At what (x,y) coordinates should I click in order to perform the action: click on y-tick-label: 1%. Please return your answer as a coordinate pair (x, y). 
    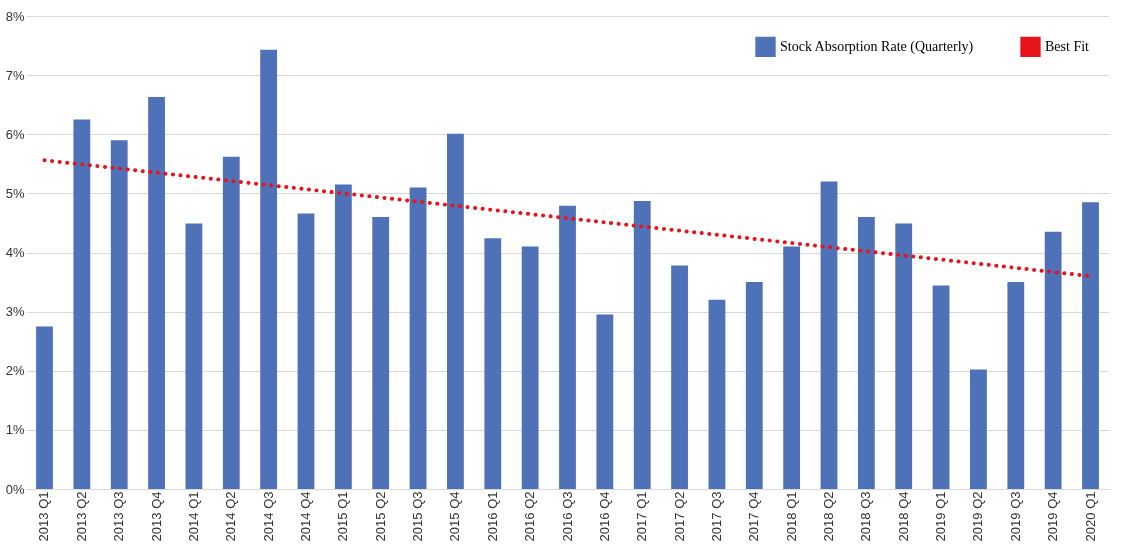
    Looking at the image, I should click on (15, 430).